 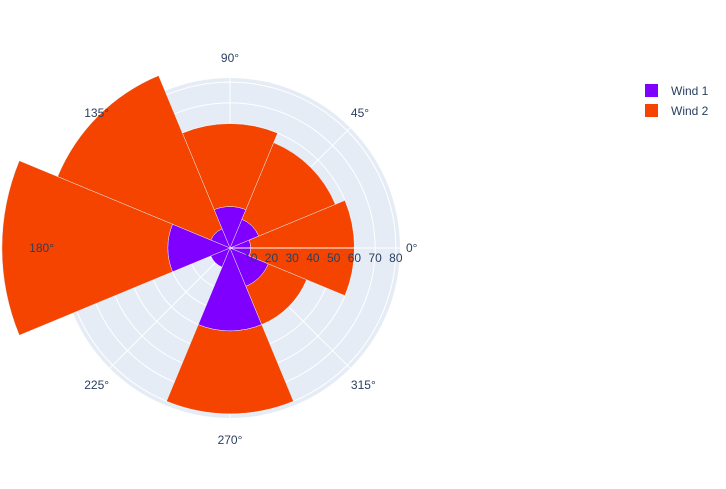 I want to click on angular-gridline, so click(x=170, y=308).